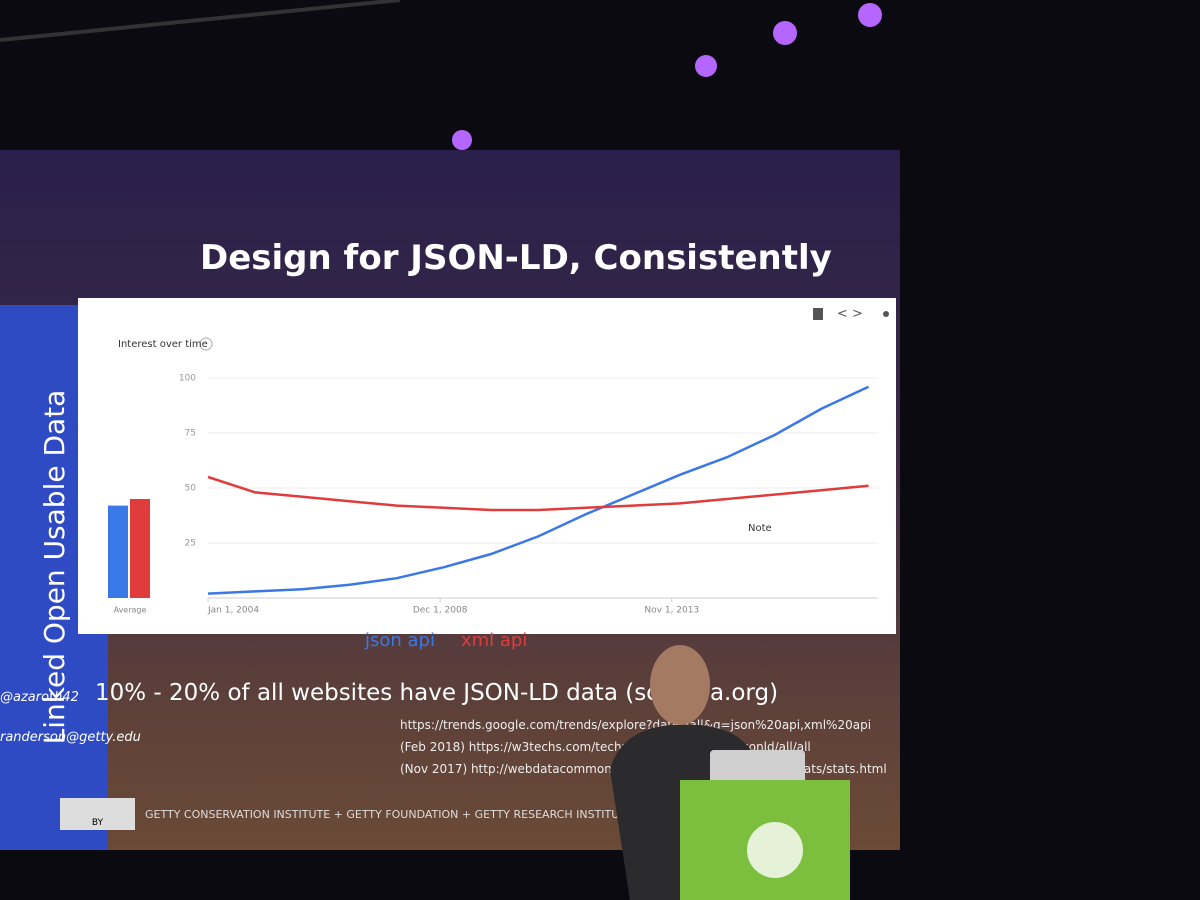 This screenshot has width=1200, height=900. Describe the element at coordinates (163, 344) in the screenshot. I see `chart-title: Interest over time` at that location.